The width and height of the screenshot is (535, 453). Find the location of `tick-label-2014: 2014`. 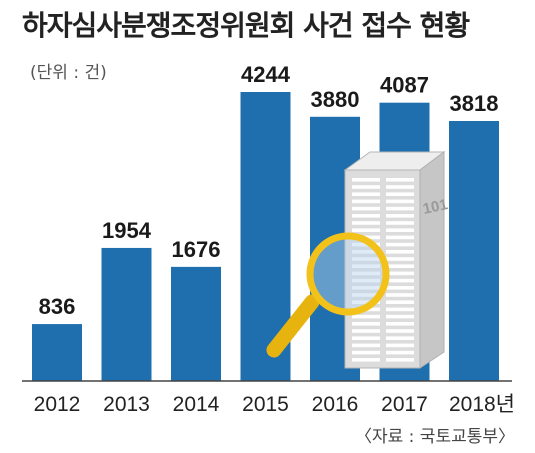

tick-label-2014: 2014 is located at coordinates (196, 404).